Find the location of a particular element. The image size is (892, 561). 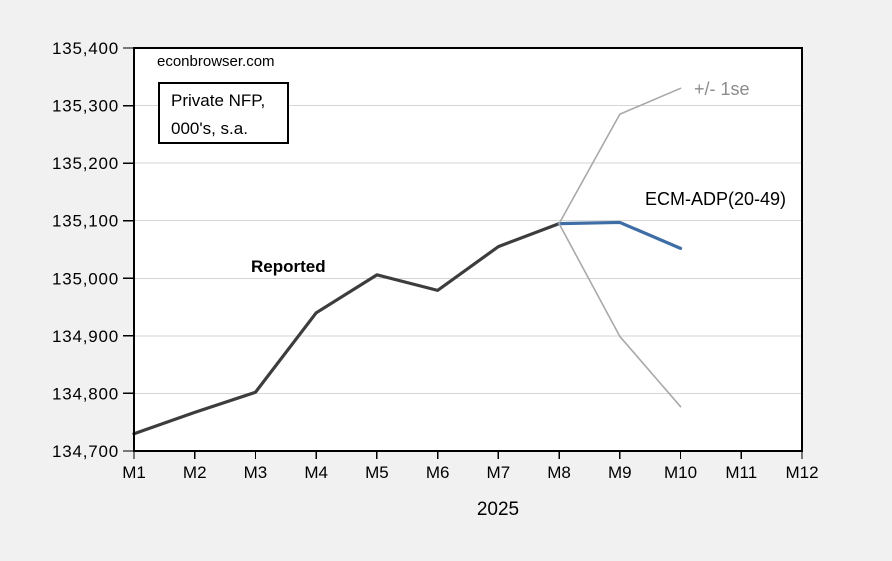

series-line-minus-1se is located at coordinates (620, 315).